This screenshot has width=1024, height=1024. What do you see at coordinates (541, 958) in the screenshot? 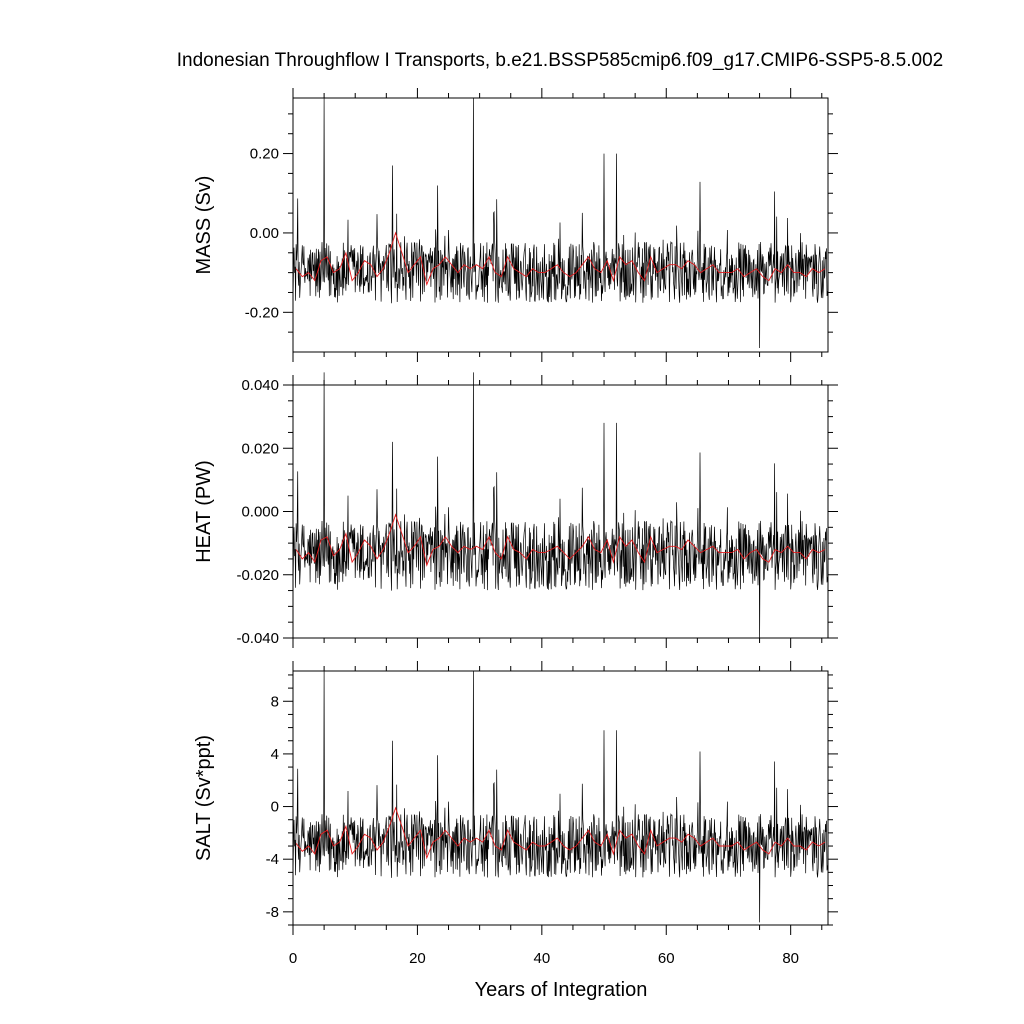
I see `x-tick-label: 40` at bounding box center [541, 958].